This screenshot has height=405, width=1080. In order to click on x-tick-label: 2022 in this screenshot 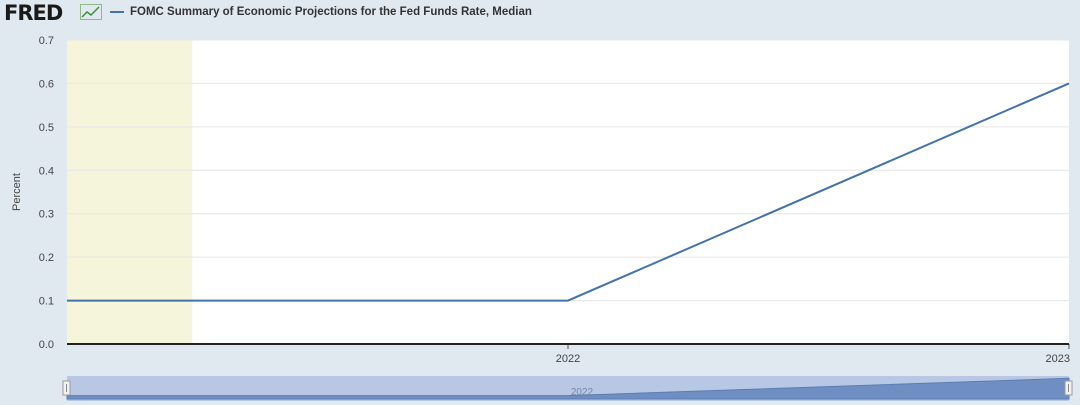, I will do `click(568, 359)`.